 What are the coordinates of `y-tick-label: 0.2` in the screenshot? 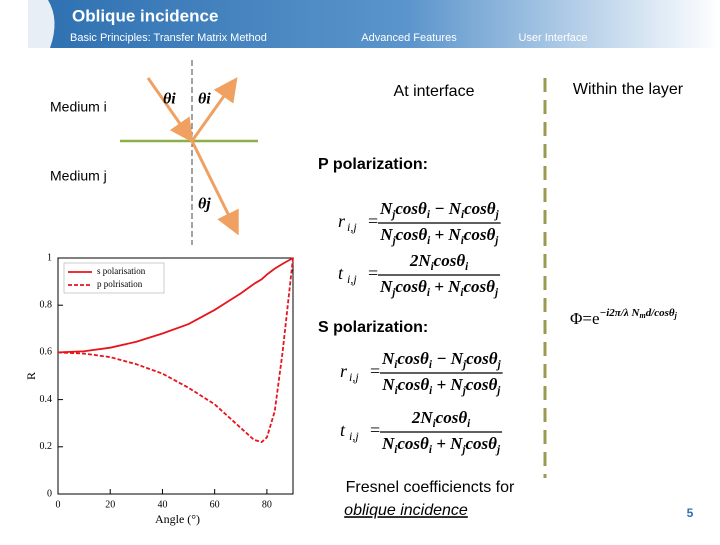 It's located at (46, 446).